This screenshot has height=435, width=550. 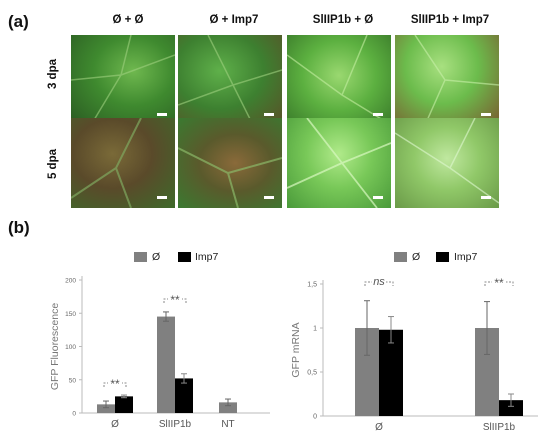 What do you see at coordinates (140, 257) in the screenshot?
I see `legend-swatch-grey` at bounding box center [140, 257].